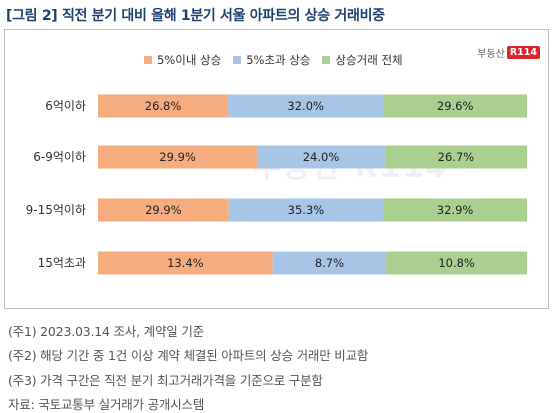  Describe the element at coordinates (59, 157) in the screenshot. I see `category-label: 6-9억이하` at that location.